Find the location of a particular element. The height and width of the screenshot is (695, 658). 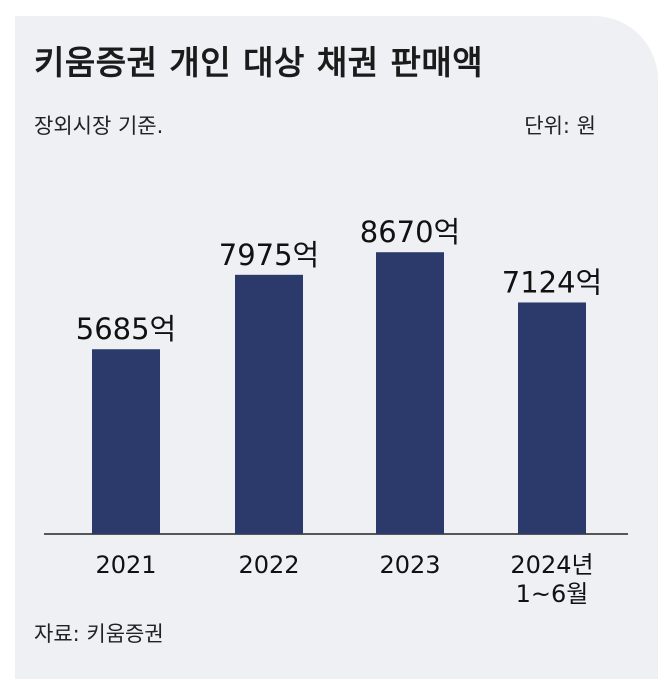

value-label-2: 8670억 is located at coordinates (410, 232).